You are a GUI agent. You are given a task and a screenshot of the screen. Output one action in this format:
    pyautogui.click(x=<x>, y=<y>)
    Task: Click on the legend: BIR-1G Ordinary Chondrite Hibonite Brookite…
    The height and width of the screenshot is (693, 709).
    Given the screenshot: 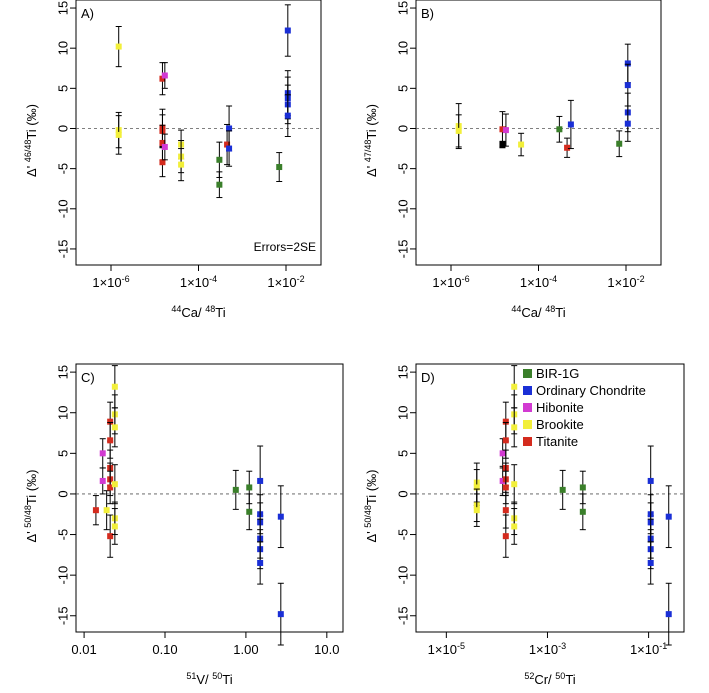 What is the action you would take?
    pyautogui.click(x=584, y=407)
    